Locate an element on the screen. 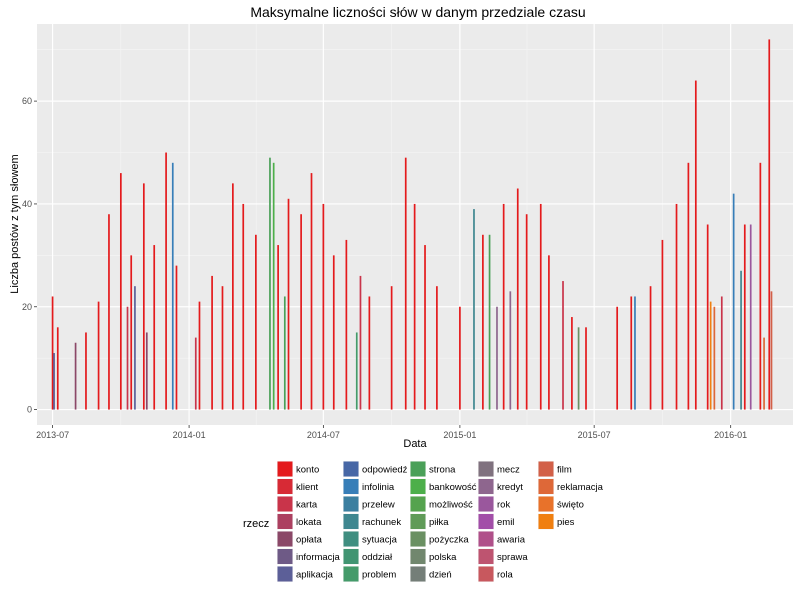  legend-label: emil is located at coordinates (505, 522).